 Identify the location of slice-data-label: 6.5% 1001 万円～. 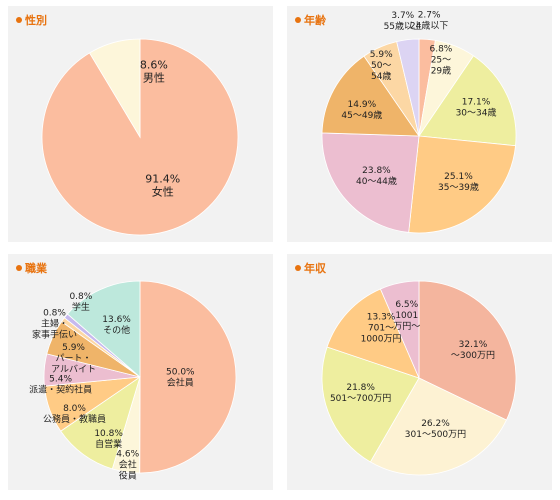
(406, 316).